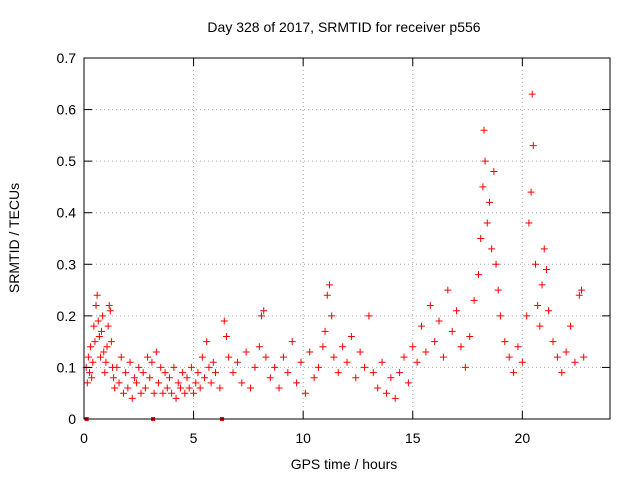 Image resolution: width=640 pixels, height=480 pixels. What do you see at coordinates (14, 238) in the screenshot?
I see `y-axis-label: SRMTID / TECUs` at bounding box center [14, 238].